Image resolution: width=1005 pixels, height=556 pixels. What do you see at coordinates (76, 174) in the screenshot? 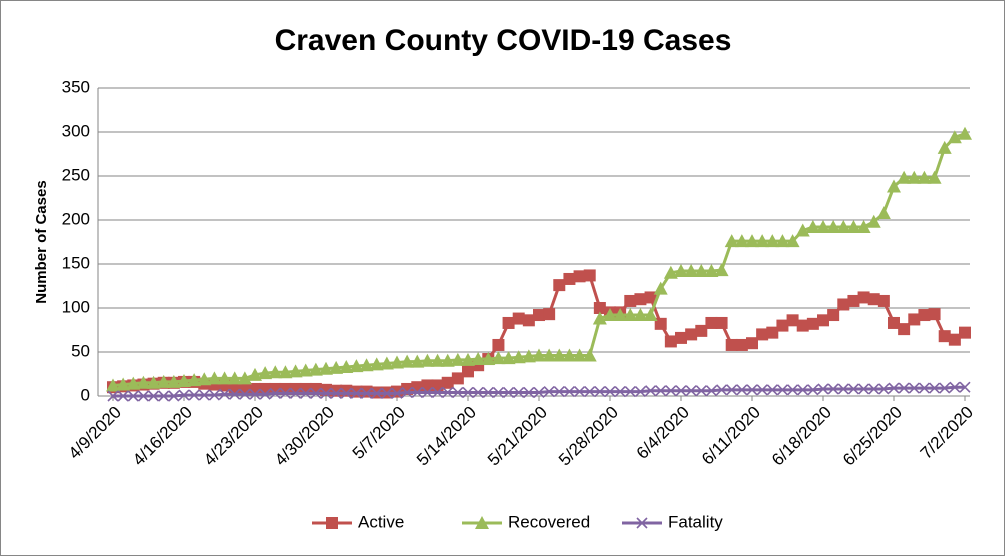
I see `y-tick-label: 250` at bounding box center [76, 174].